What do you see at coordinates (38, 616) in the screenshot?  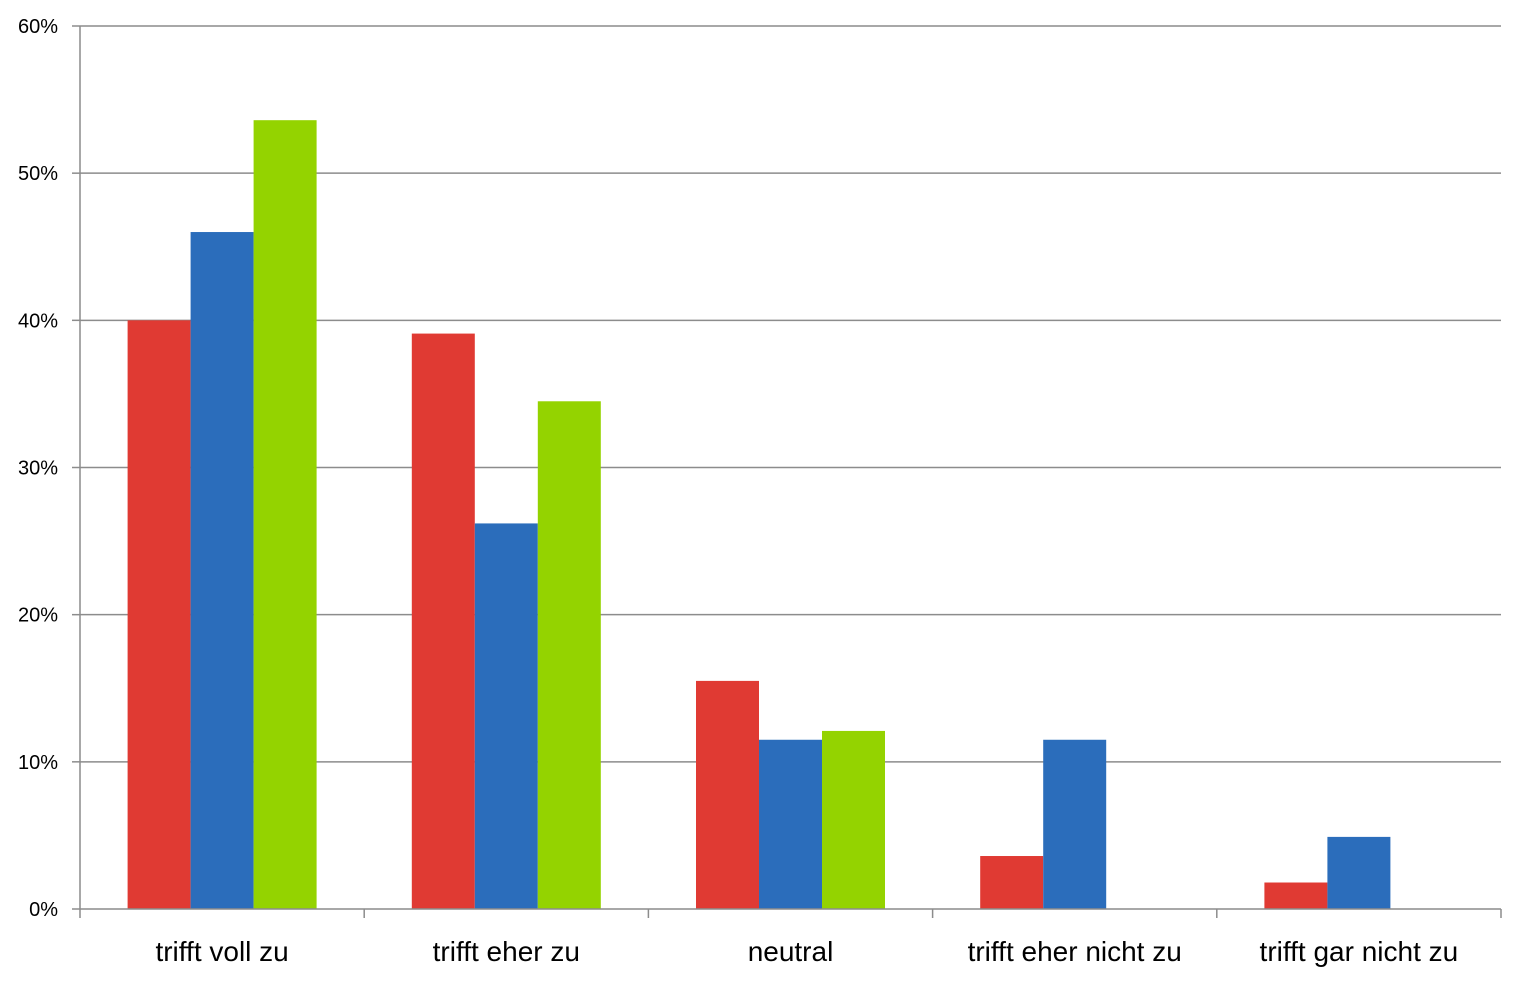 I see `y-tick-label: 20%` at bounding box center [38, 616].